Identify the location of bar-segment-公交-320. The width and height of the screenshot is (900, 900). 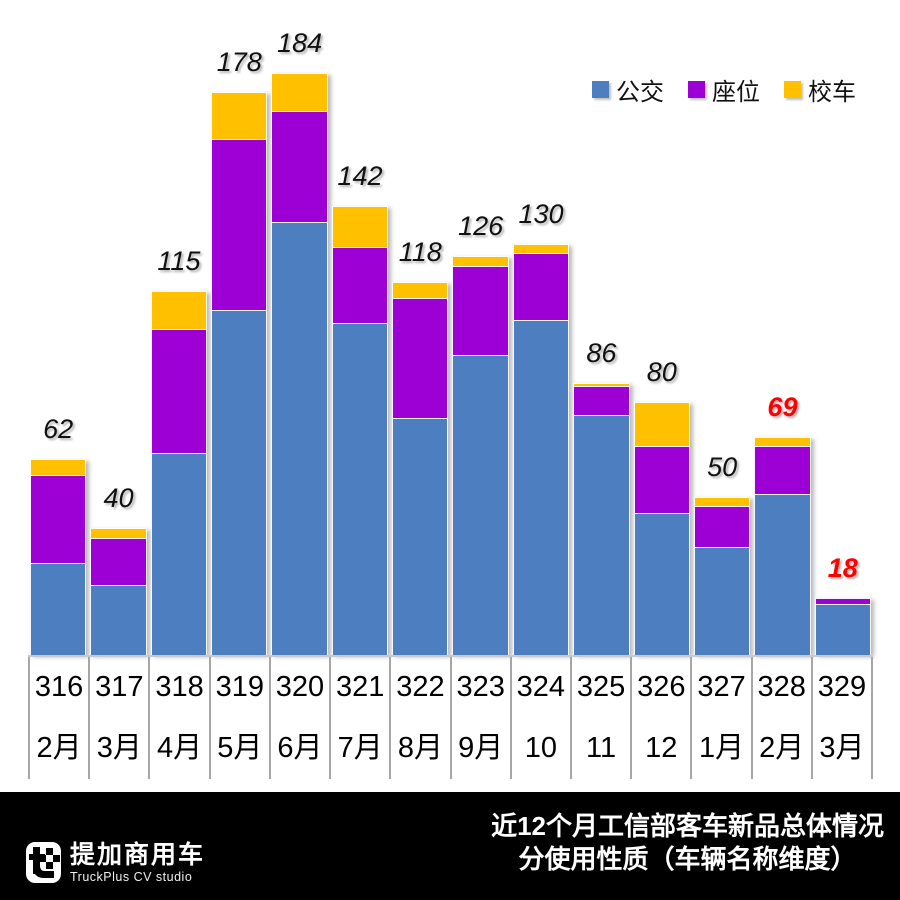
(299, 438).